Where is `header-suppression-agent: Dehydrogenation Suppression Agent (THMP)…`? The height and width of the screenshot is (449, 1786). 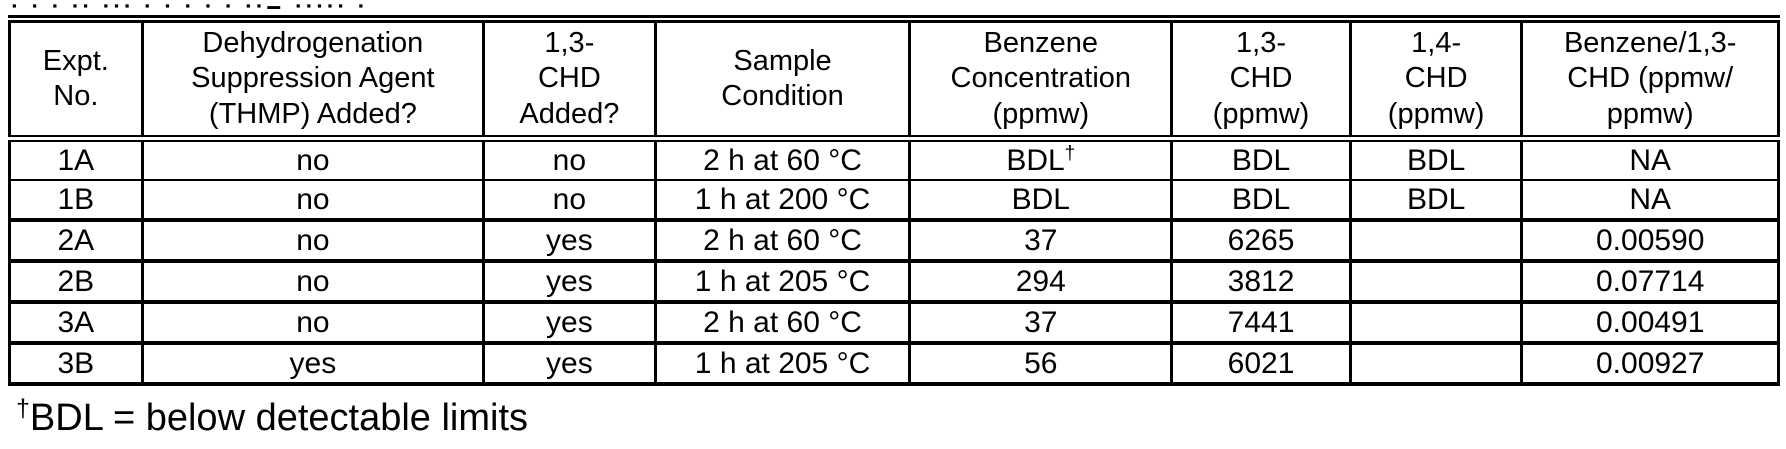 header-suppression-agent: Dehydrogenation Suppression Agent (THMP)… is located at coordinates (312, 80).